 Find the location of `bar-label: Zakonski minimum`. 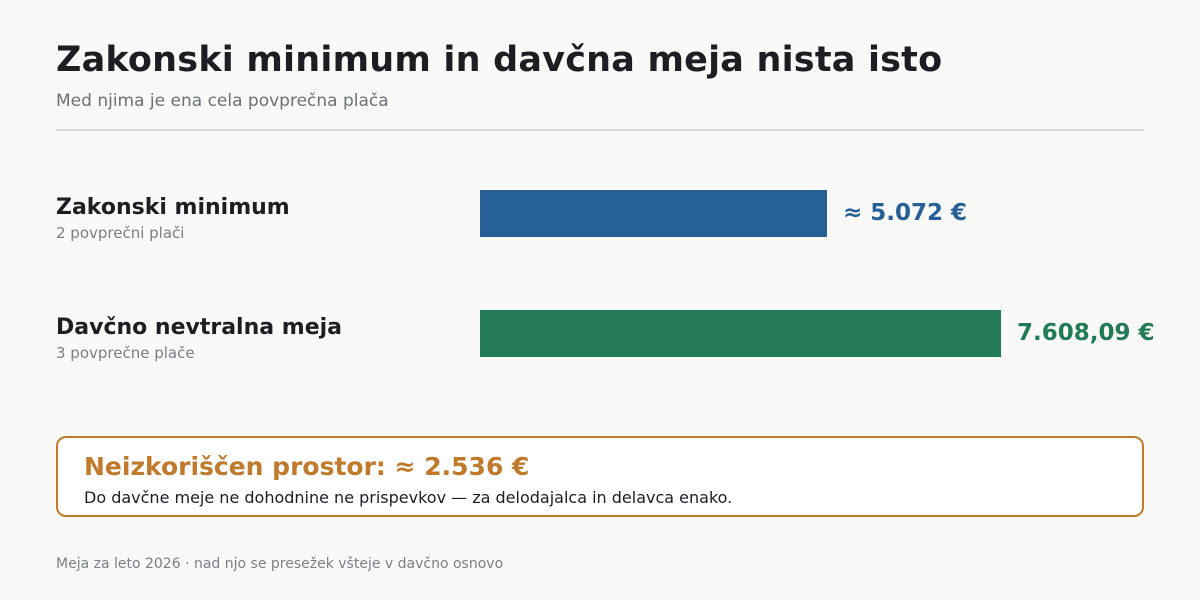

bar-label: Zakonski minimum is located at coordinates (173, 207).